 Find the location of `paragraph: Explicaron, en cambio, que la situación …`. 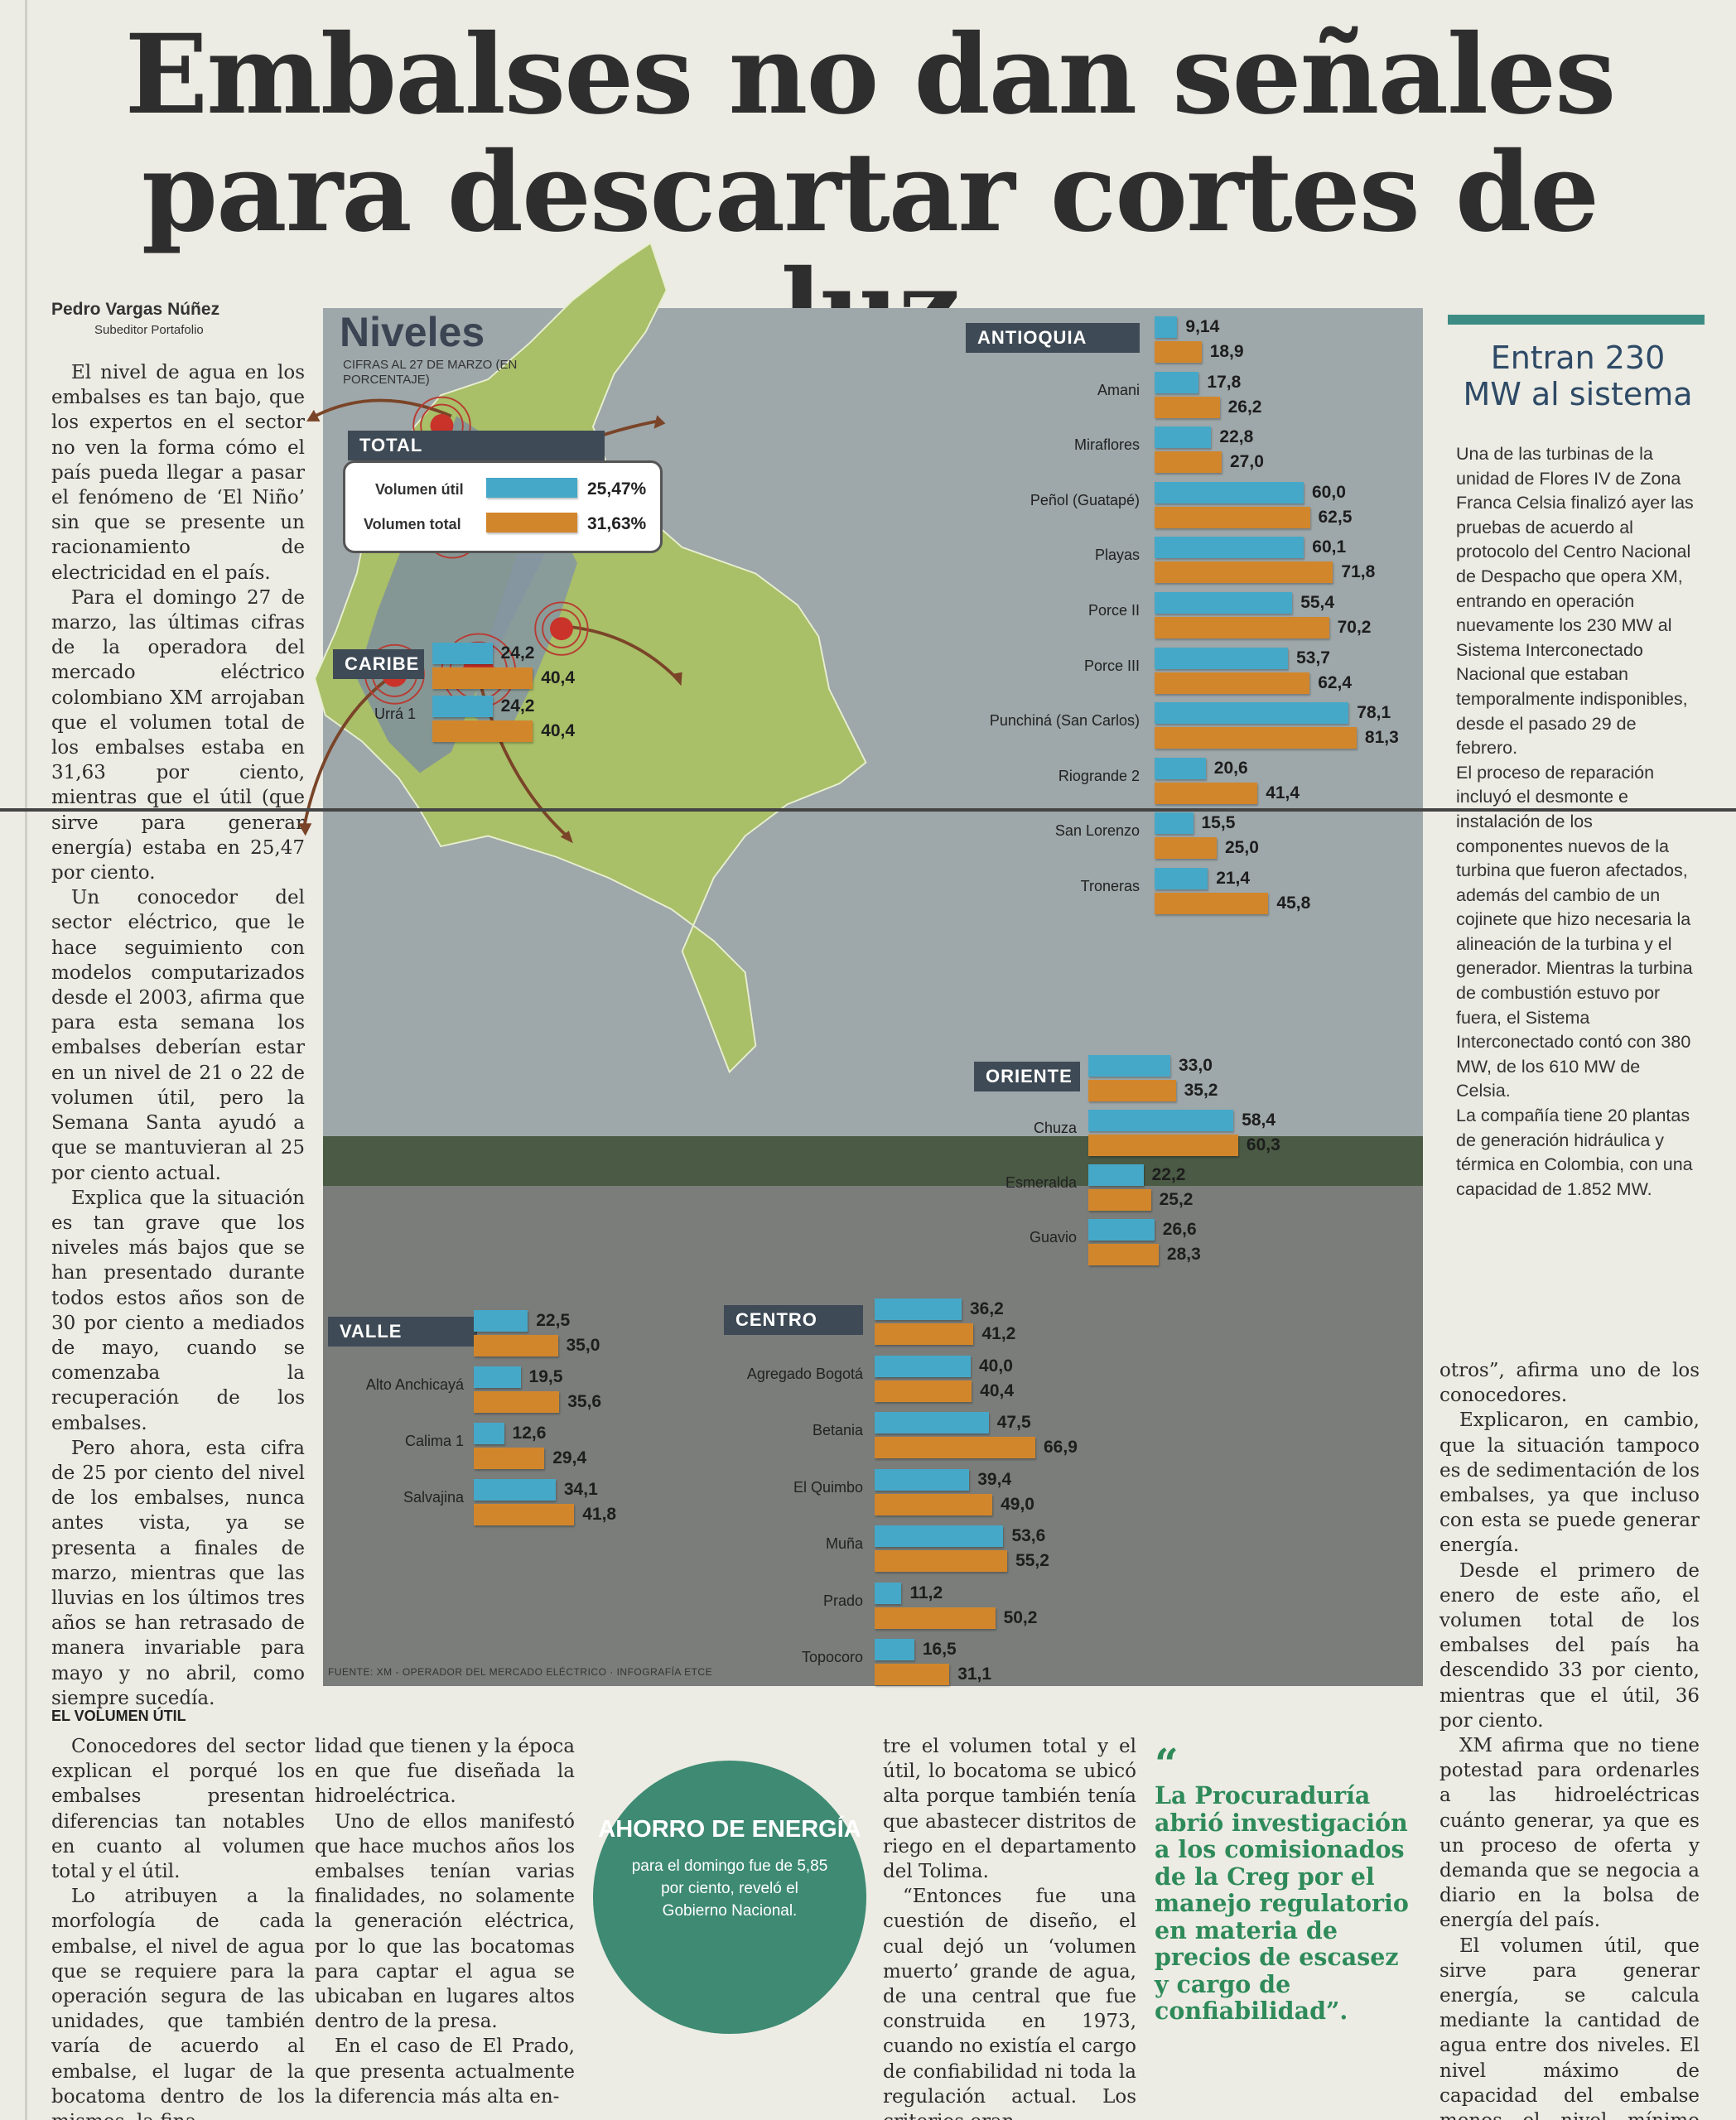

paragraph: Explicaron, en cambio, que la situación … is located at coordinates (1569, 1483).